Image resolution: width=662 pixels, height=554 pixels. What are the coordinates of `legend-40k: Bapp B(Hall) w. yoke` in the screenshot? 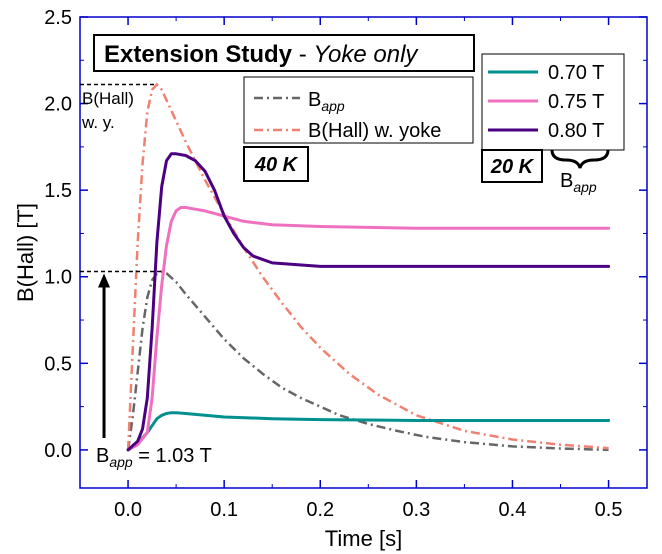 It's located at (358, 110).